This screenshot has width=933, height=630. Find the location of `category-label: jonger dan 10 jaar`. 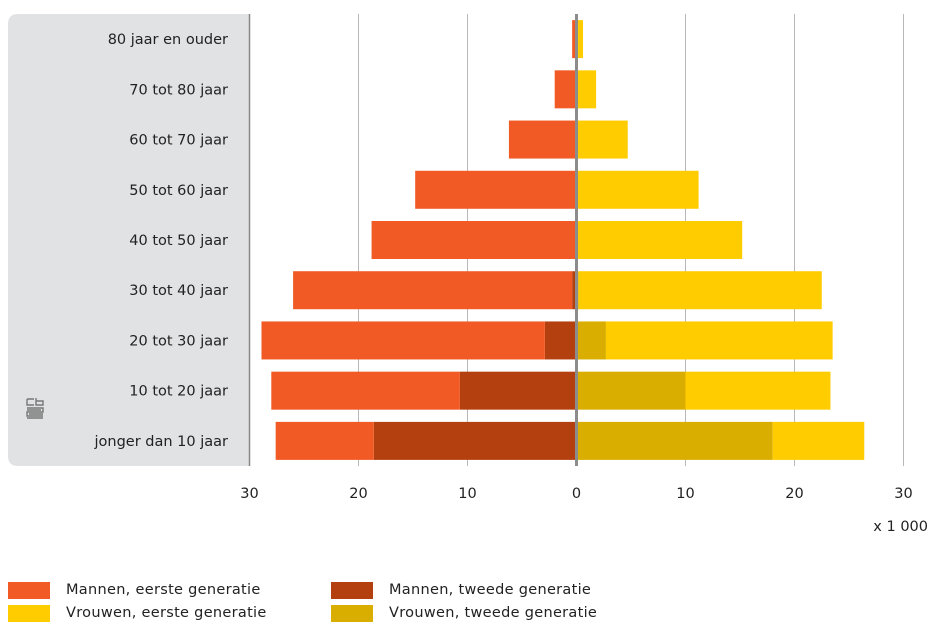

category-label: jonger dan 10 jaar is located at coordinates (161, 442).